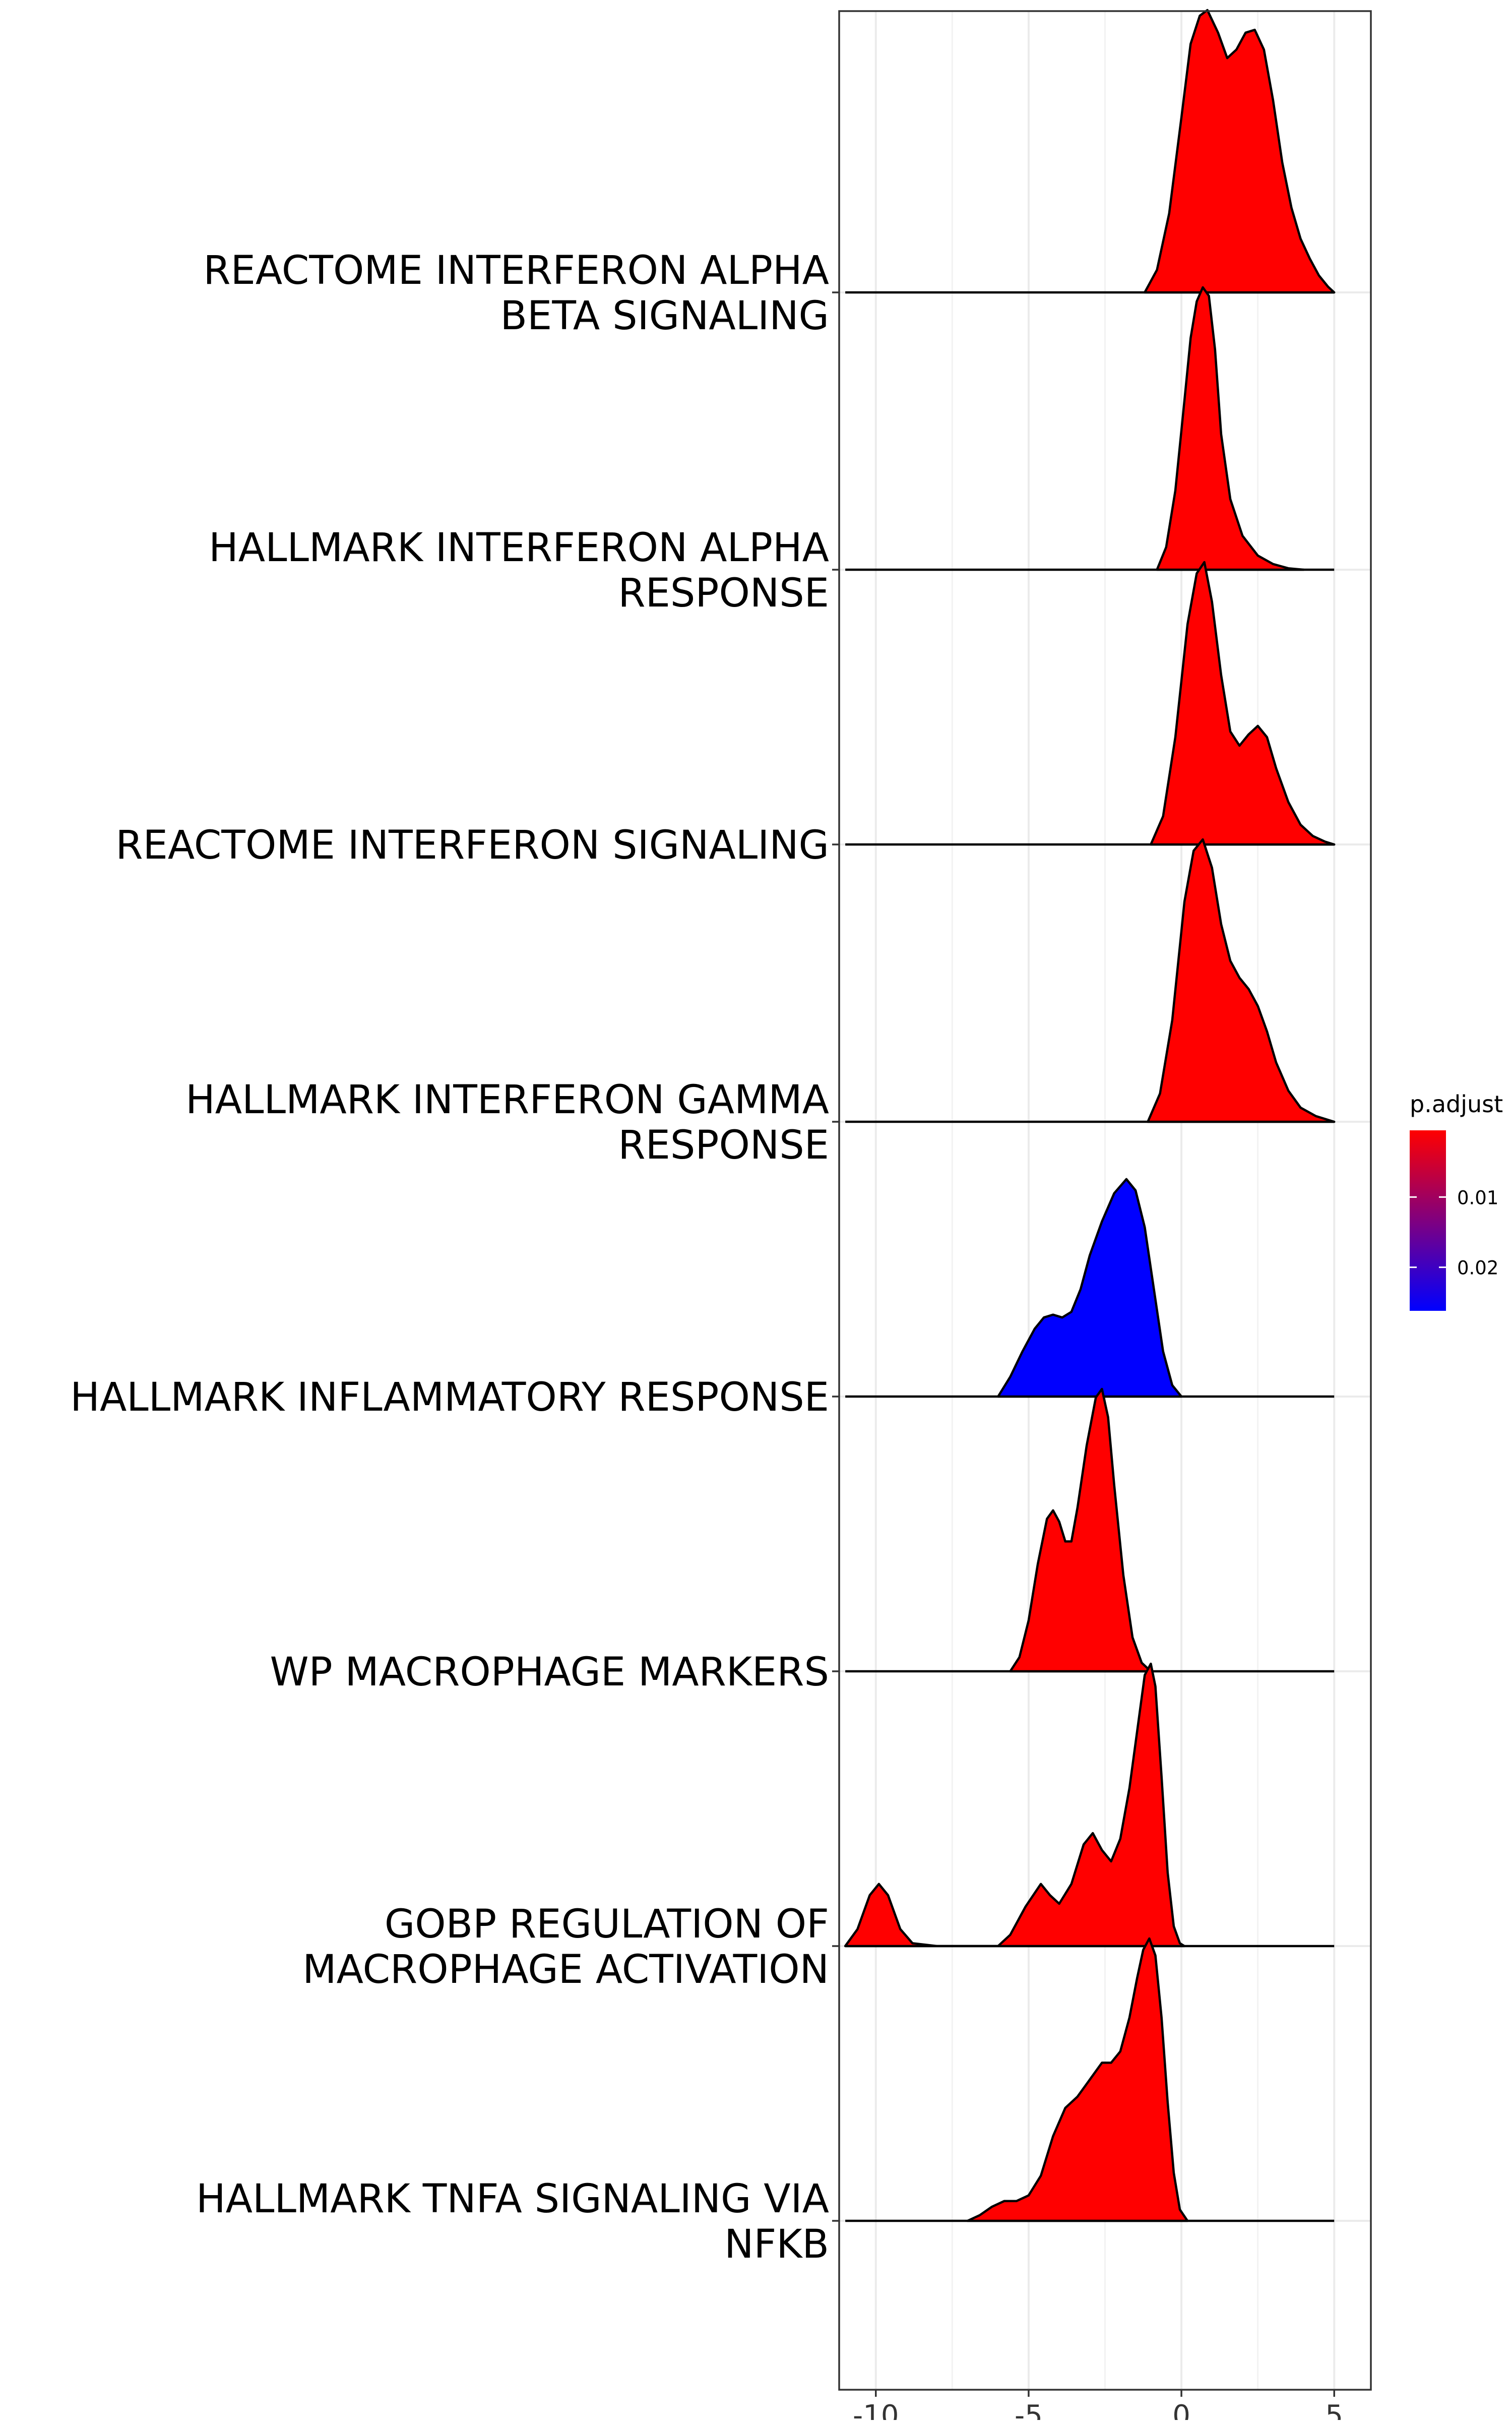 Image resolution: width=1512 pixels, height=2422 pixels. I want to click on x-tick-label: -5, so click(1029, 2409).